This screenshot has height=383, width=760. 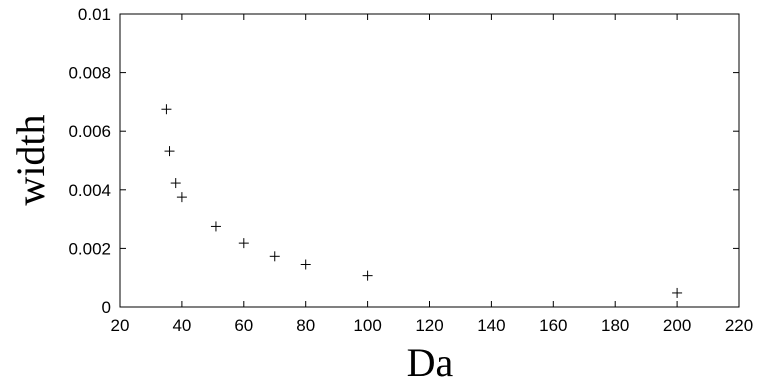 I want to click on x-tick-label: 60, so click(x=243, y=325).